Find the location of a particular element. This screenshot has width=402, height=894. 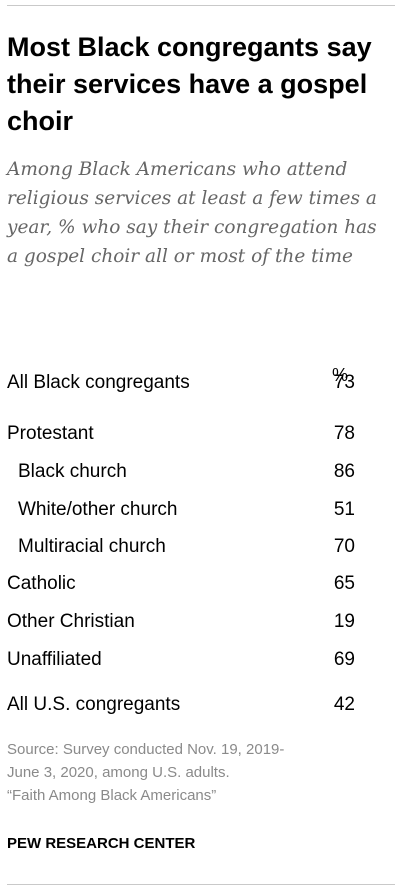

row-value: 42 is located at coordinates (344, 704).